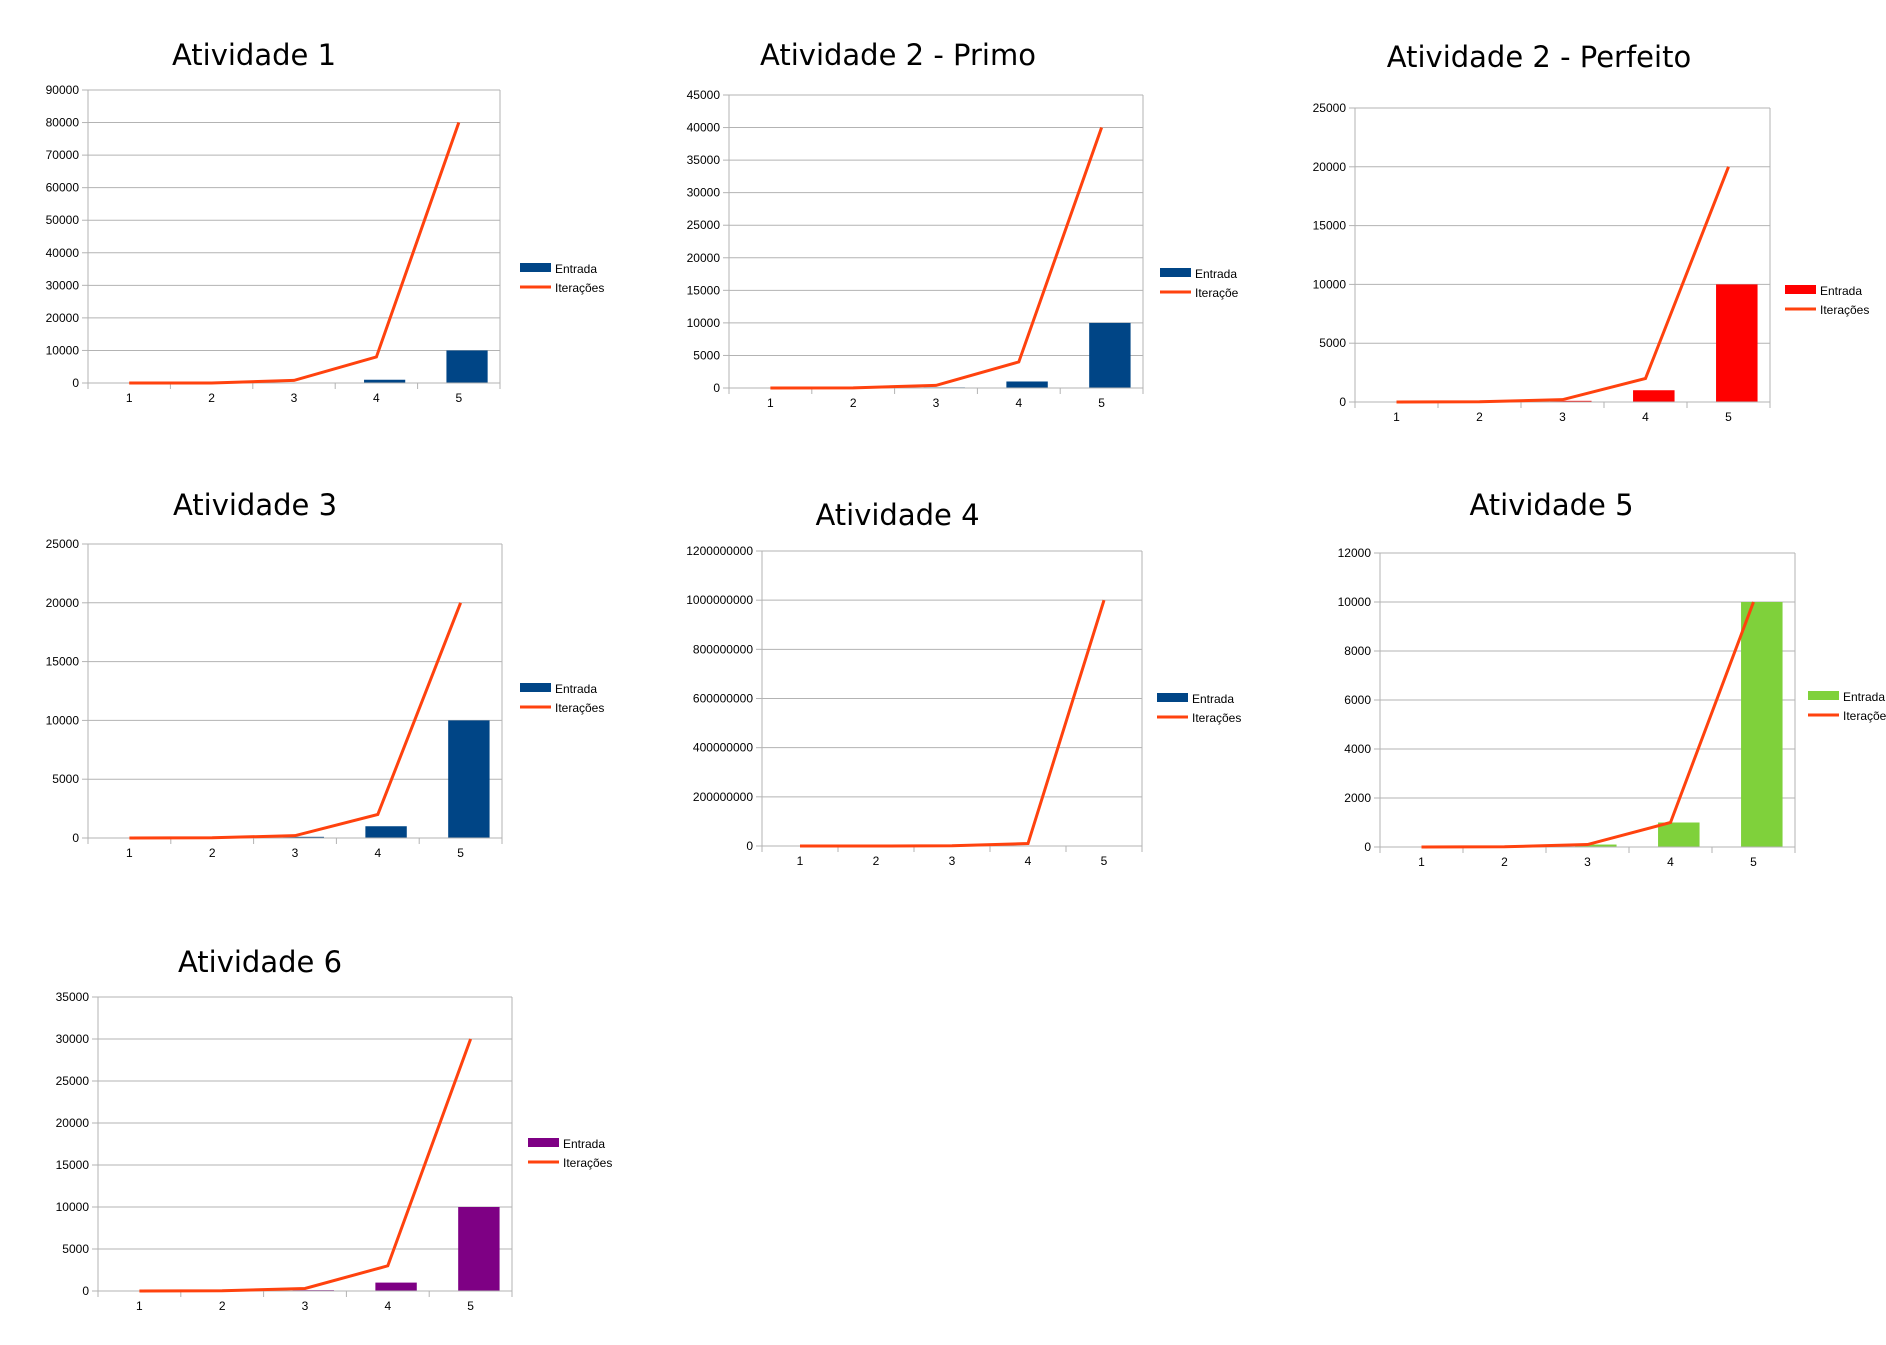 Image resolution: width=1886 pixels, height=1345 pixels. What do you see at coordinates (704, 95) in the screenshot?
I see `y-tick-label: 45000` at bounding box center [704, 95].